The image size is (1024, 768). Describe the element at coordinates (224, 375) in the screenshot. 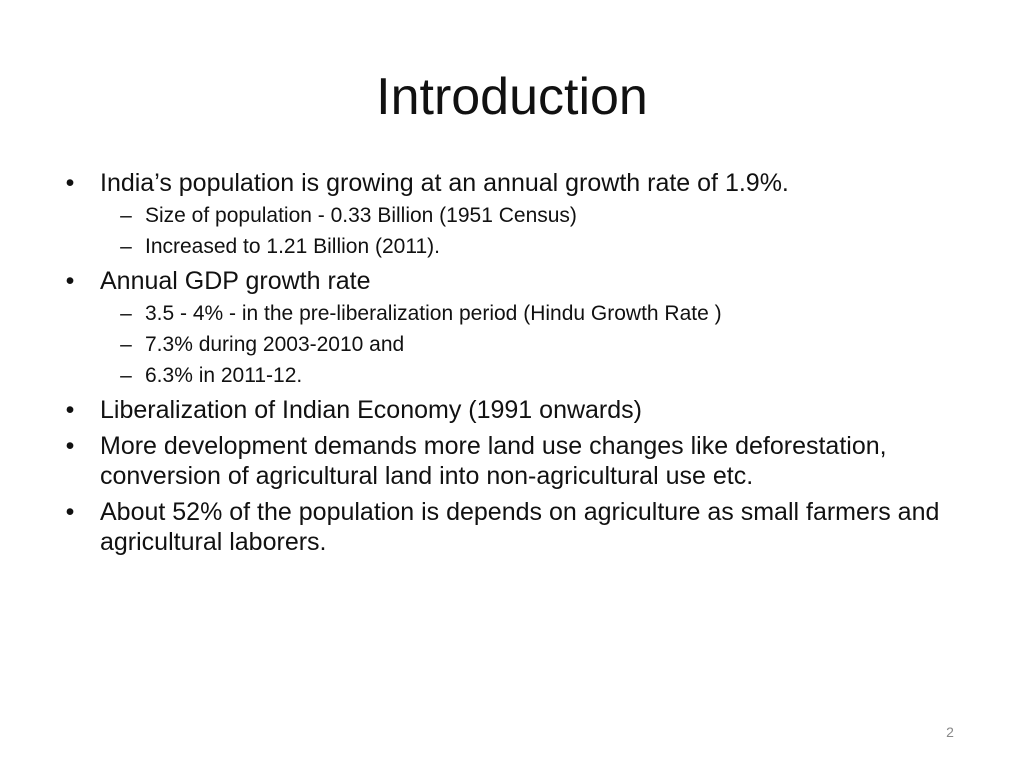

I see `sub-bullet-text: 6.3% in 2011-12.` at that location.